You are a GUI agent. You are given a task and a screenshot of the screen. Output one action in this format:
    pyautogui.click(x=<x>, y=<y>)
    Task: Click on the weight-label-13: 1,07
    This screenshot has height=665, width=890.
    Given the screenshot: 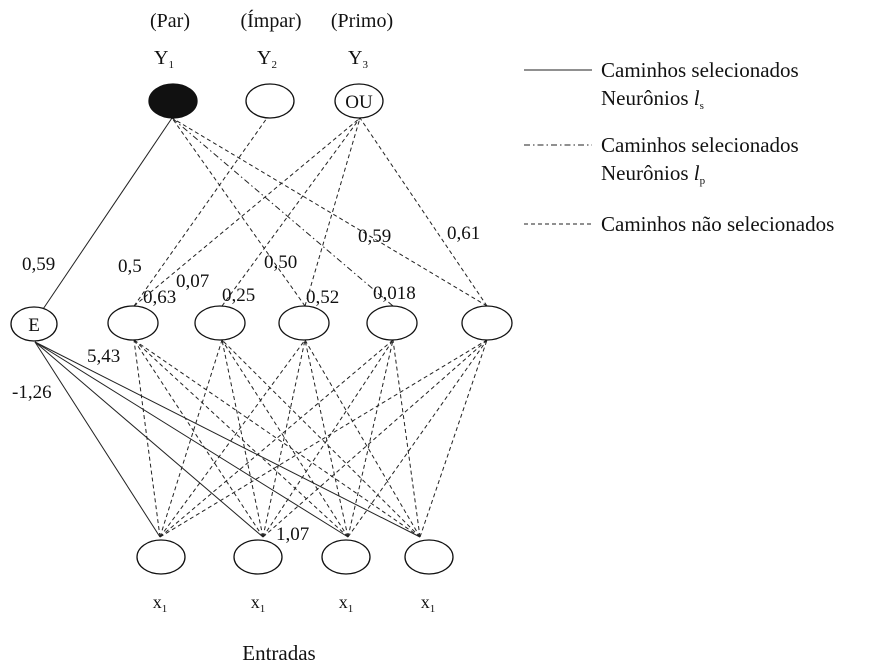 What is the action you would take?
    pyautogui.click(x=292, y=534)
    